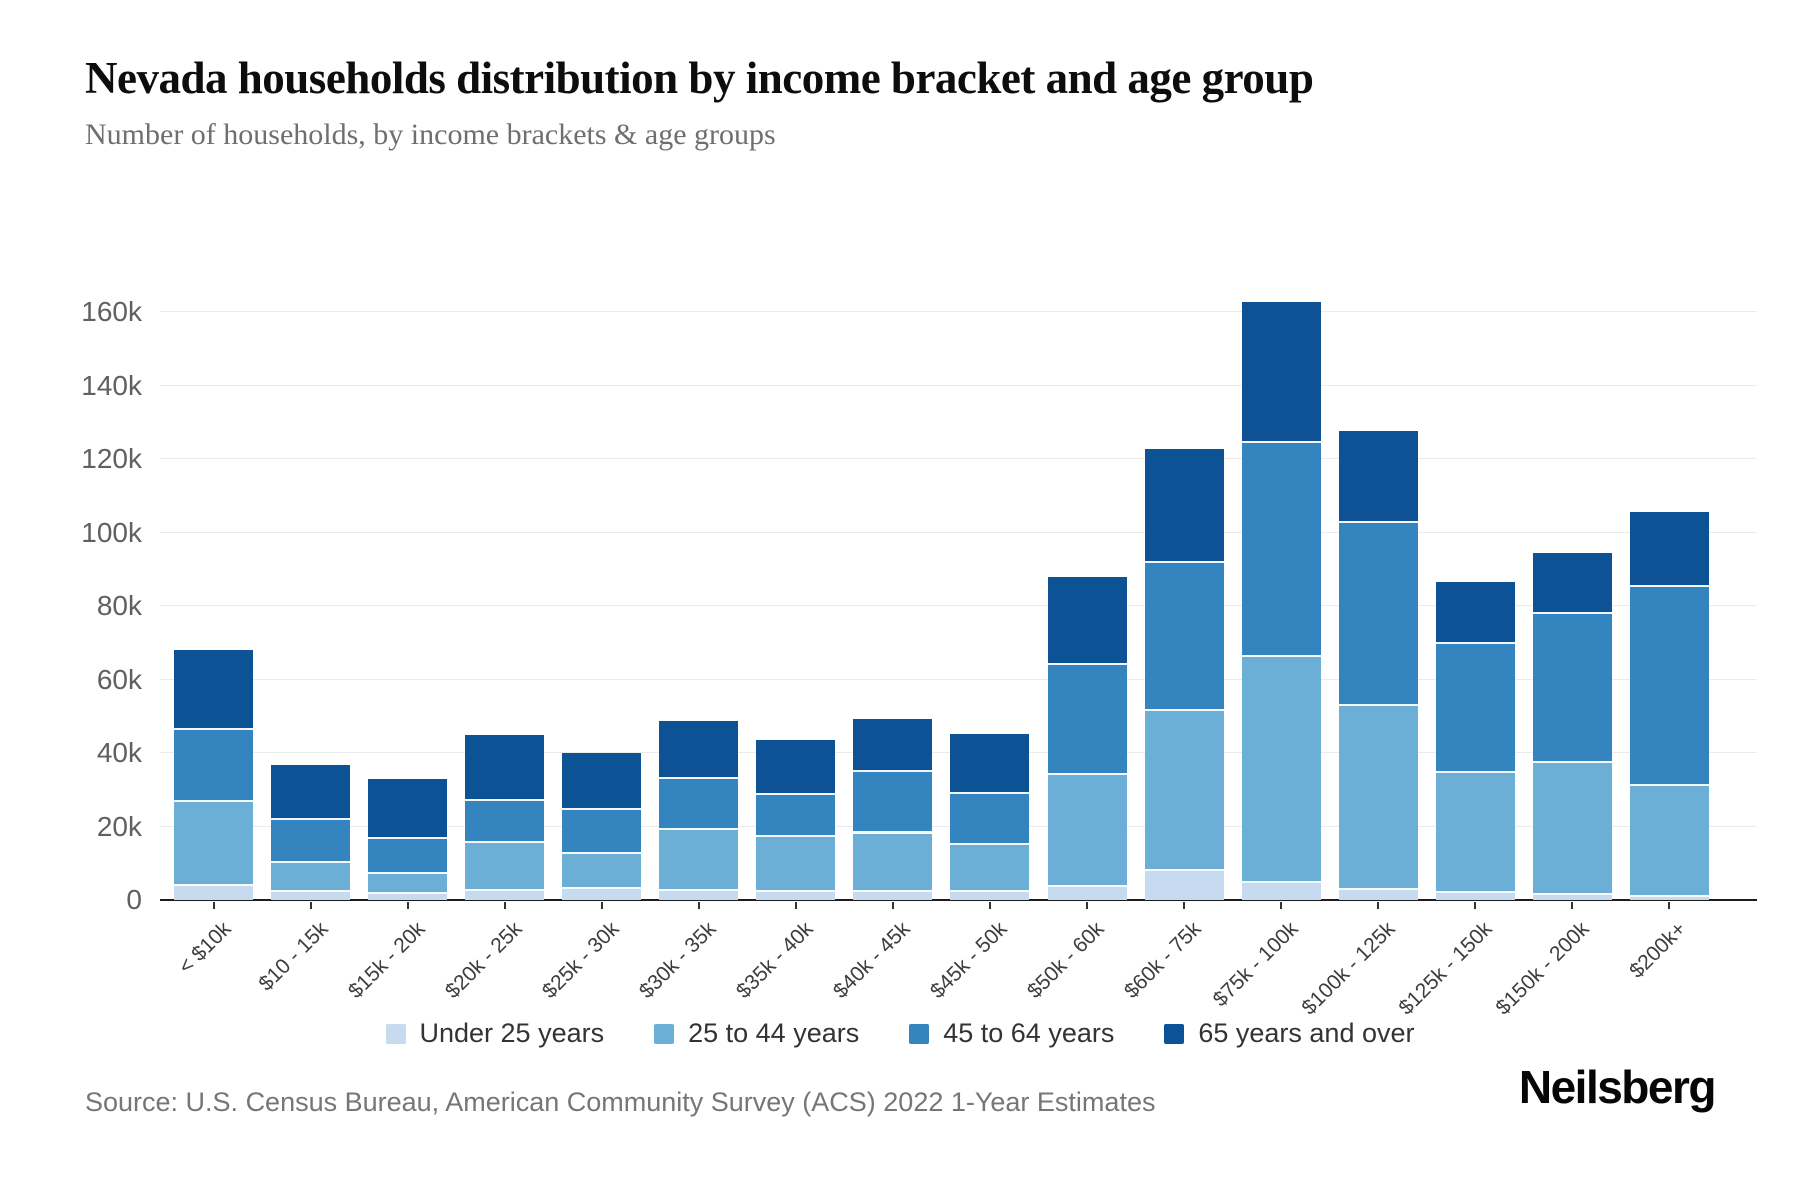  Describe the element at coordinates (119, 605) in the screenshot. I see `y-axis-tick-label: 80k` at that location.